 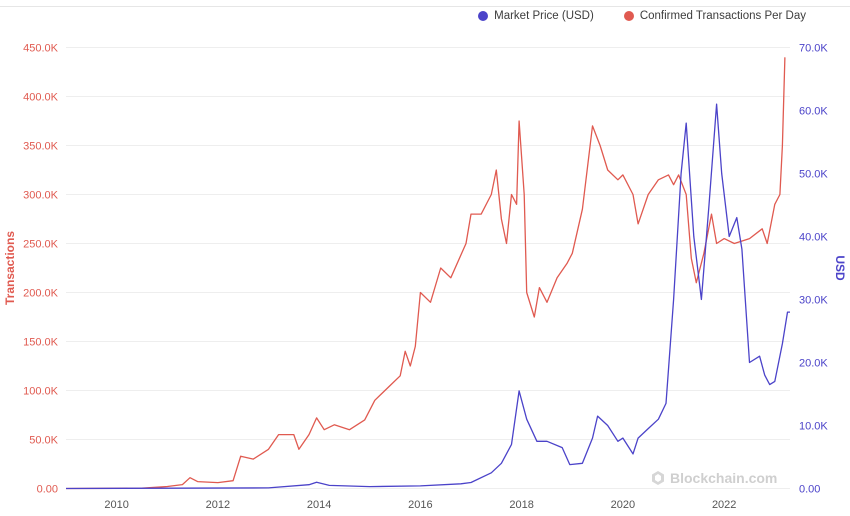 I want to click on legend-item-transactions: Confirmed Transactions Per Day, so click(x=714, y=16).